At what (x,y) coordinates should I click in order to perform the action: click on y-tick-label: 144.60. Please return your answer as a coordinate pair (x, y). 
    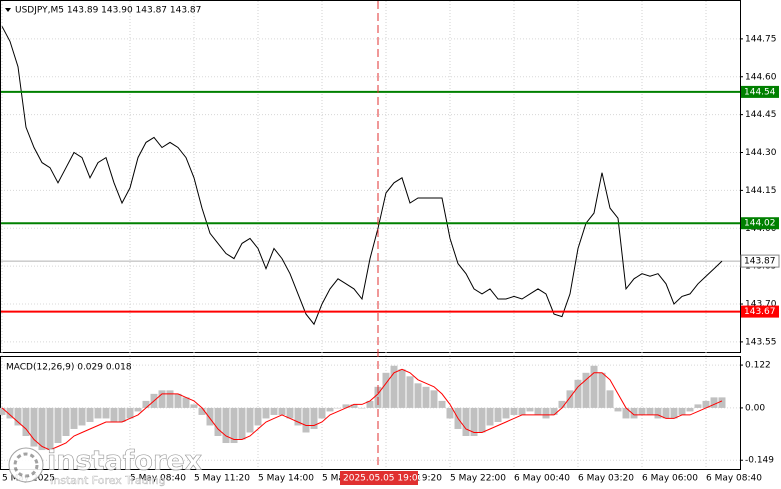
    Looking at the image, I should click on (761, 77).